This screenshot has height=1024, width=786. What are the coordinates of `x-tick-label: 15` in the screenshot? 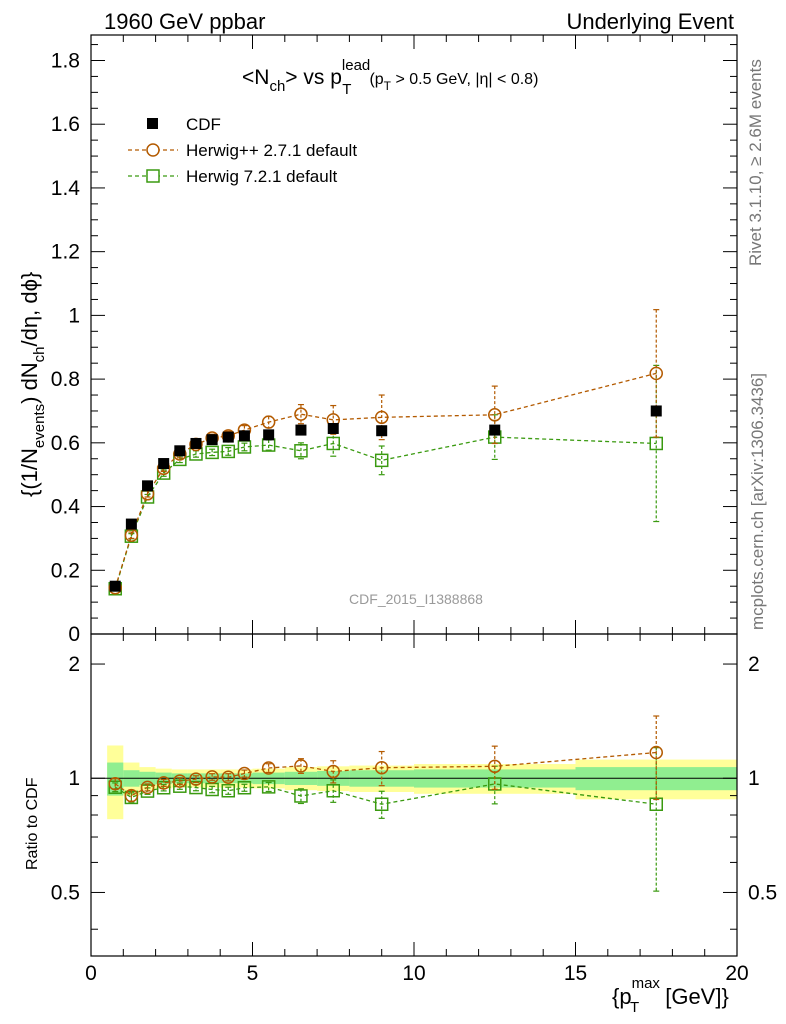 It's located at (575, 973).